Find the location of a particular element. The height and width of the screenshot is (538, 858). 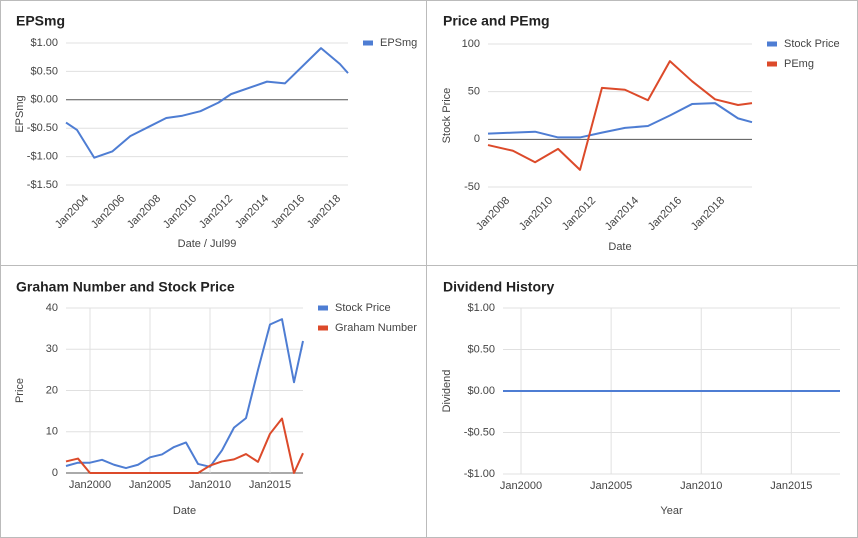

chart-title: Price and PEmg is located at coordinates (496, 21).